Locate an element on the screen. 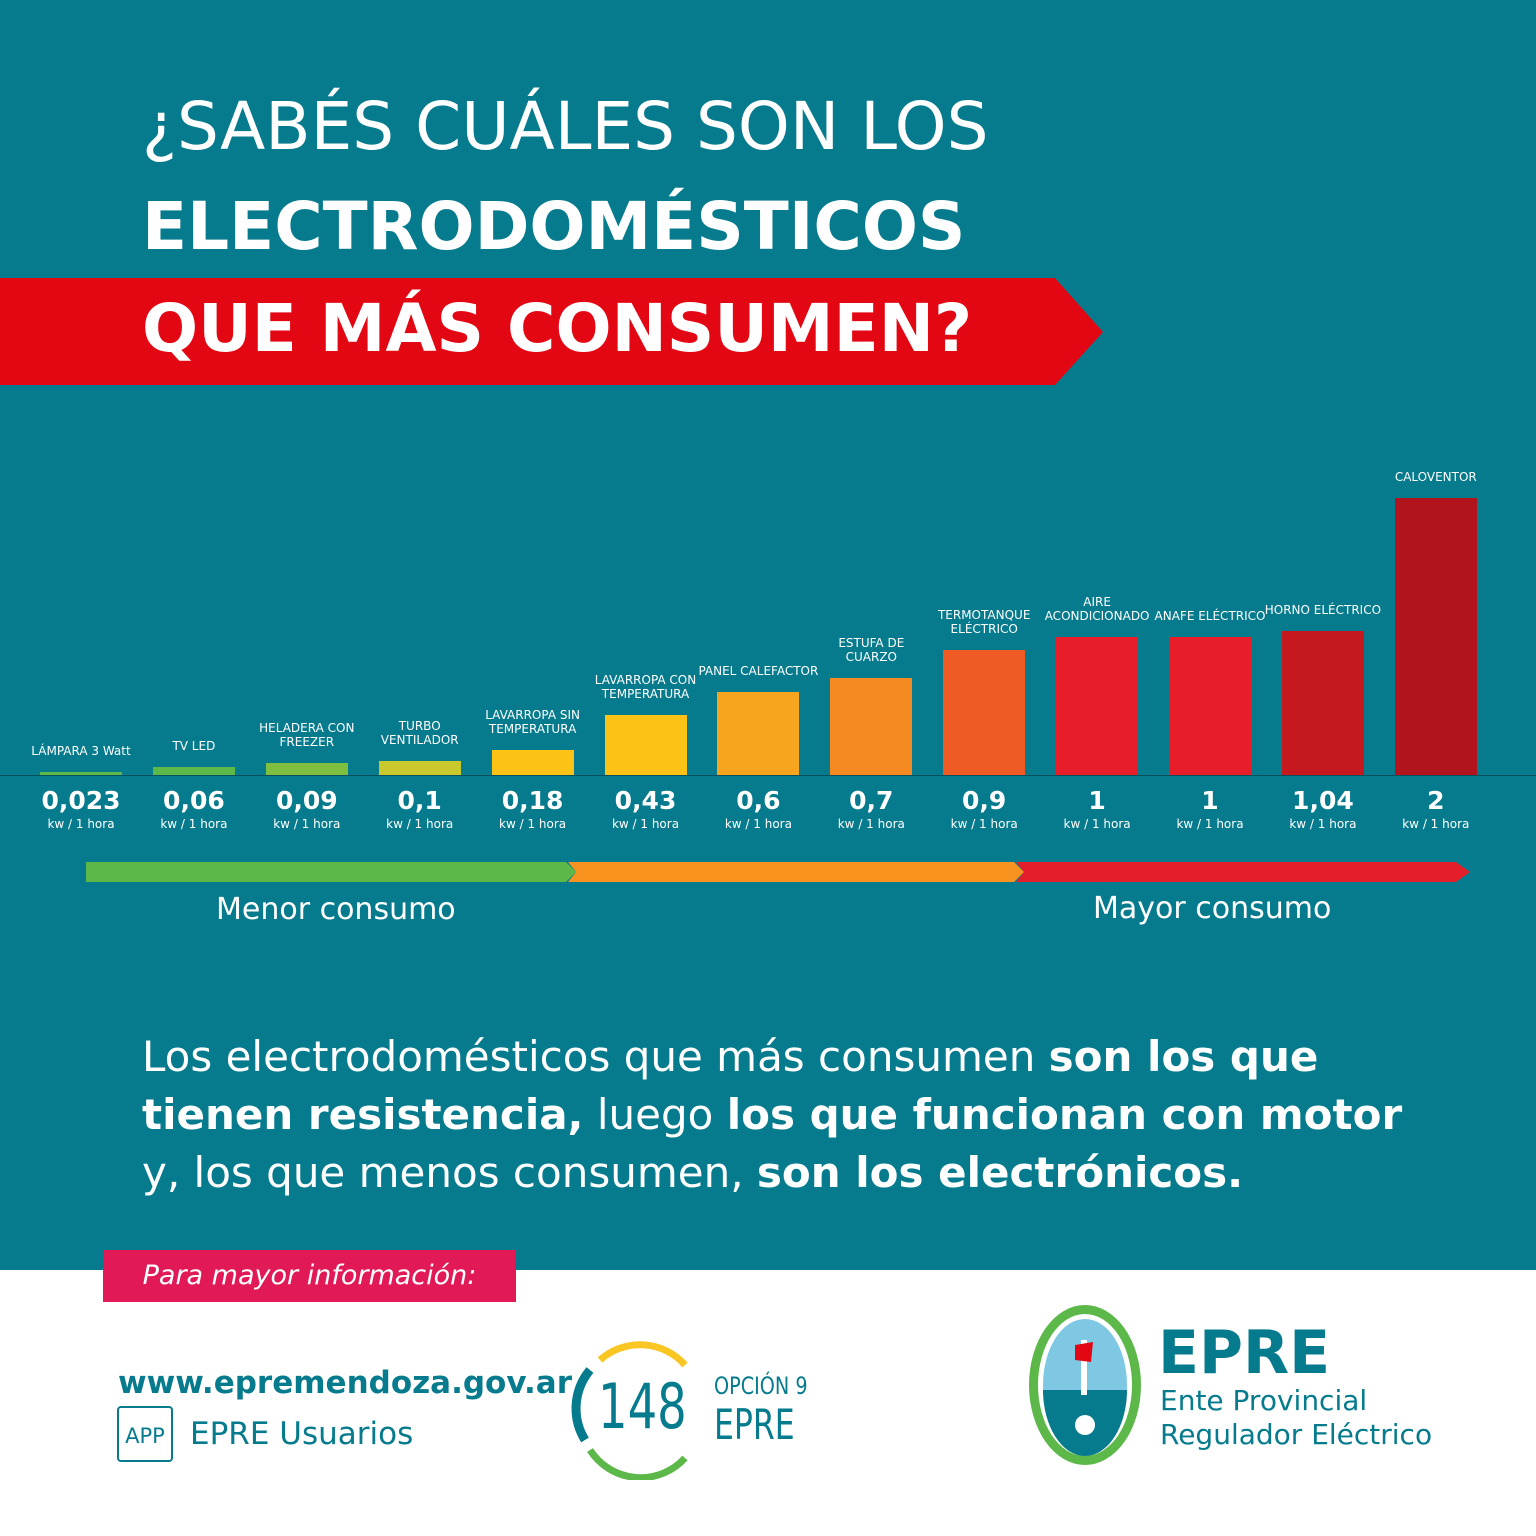  title-line: QUE MÁS CONSUMEN? is located at coordinates (557, 328).